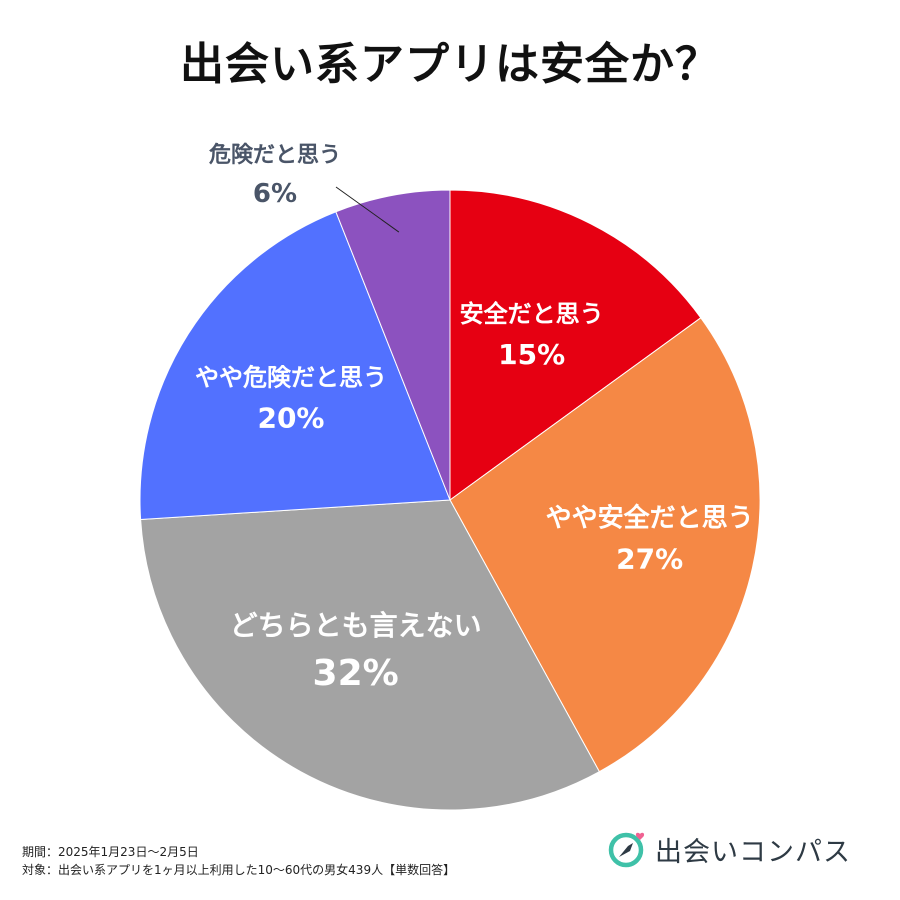  What do you see at coordinates (239, 870) in the screenshot?
I see `survey-target: 対象：出会い系アプリを1ヶ月以上利用した10〜60代の男女439人【単数回答】` at bounding box center [239, 870].